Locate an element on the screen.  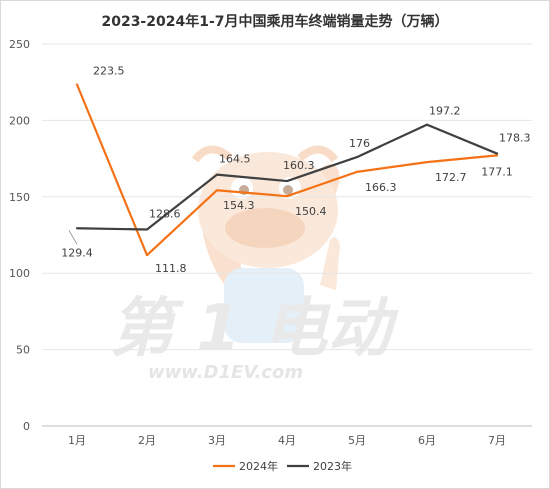
data-label: 150.4 is located at coordinates (311, 211).